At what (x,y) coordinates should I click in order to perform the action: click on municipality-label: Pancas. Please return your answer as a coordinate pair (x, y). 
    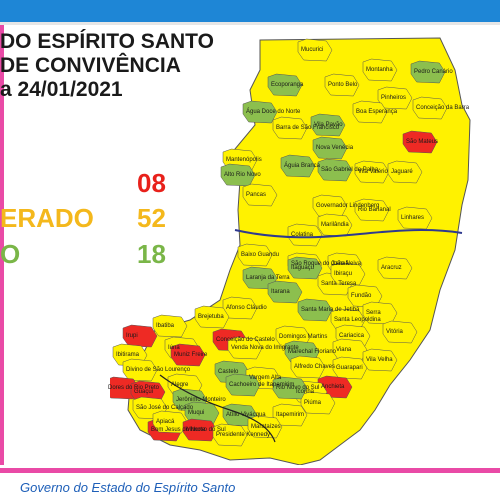
    Looking at the image, I should click on (256, 195).